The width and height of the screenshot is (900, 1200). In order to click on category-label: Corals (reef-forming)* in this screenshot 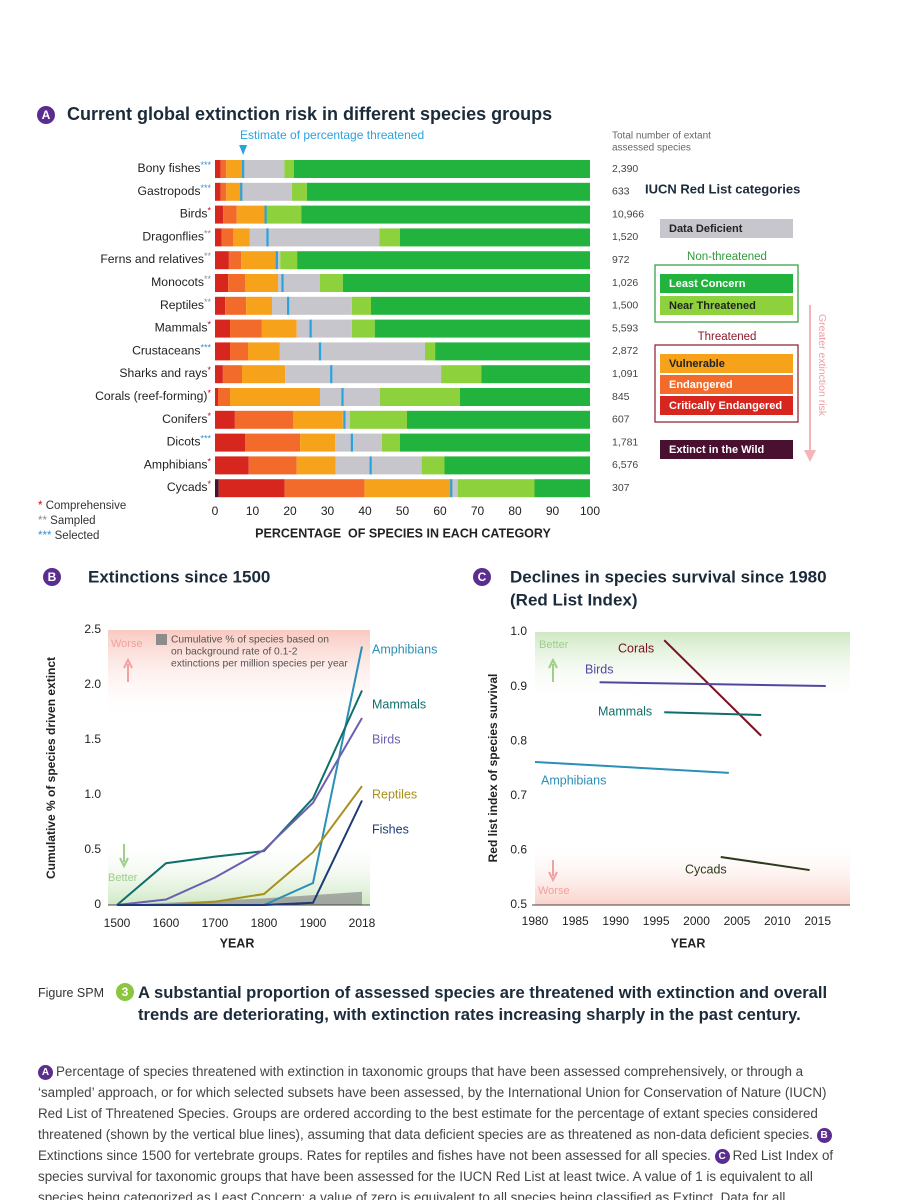, I will do `click(153, 395)`.